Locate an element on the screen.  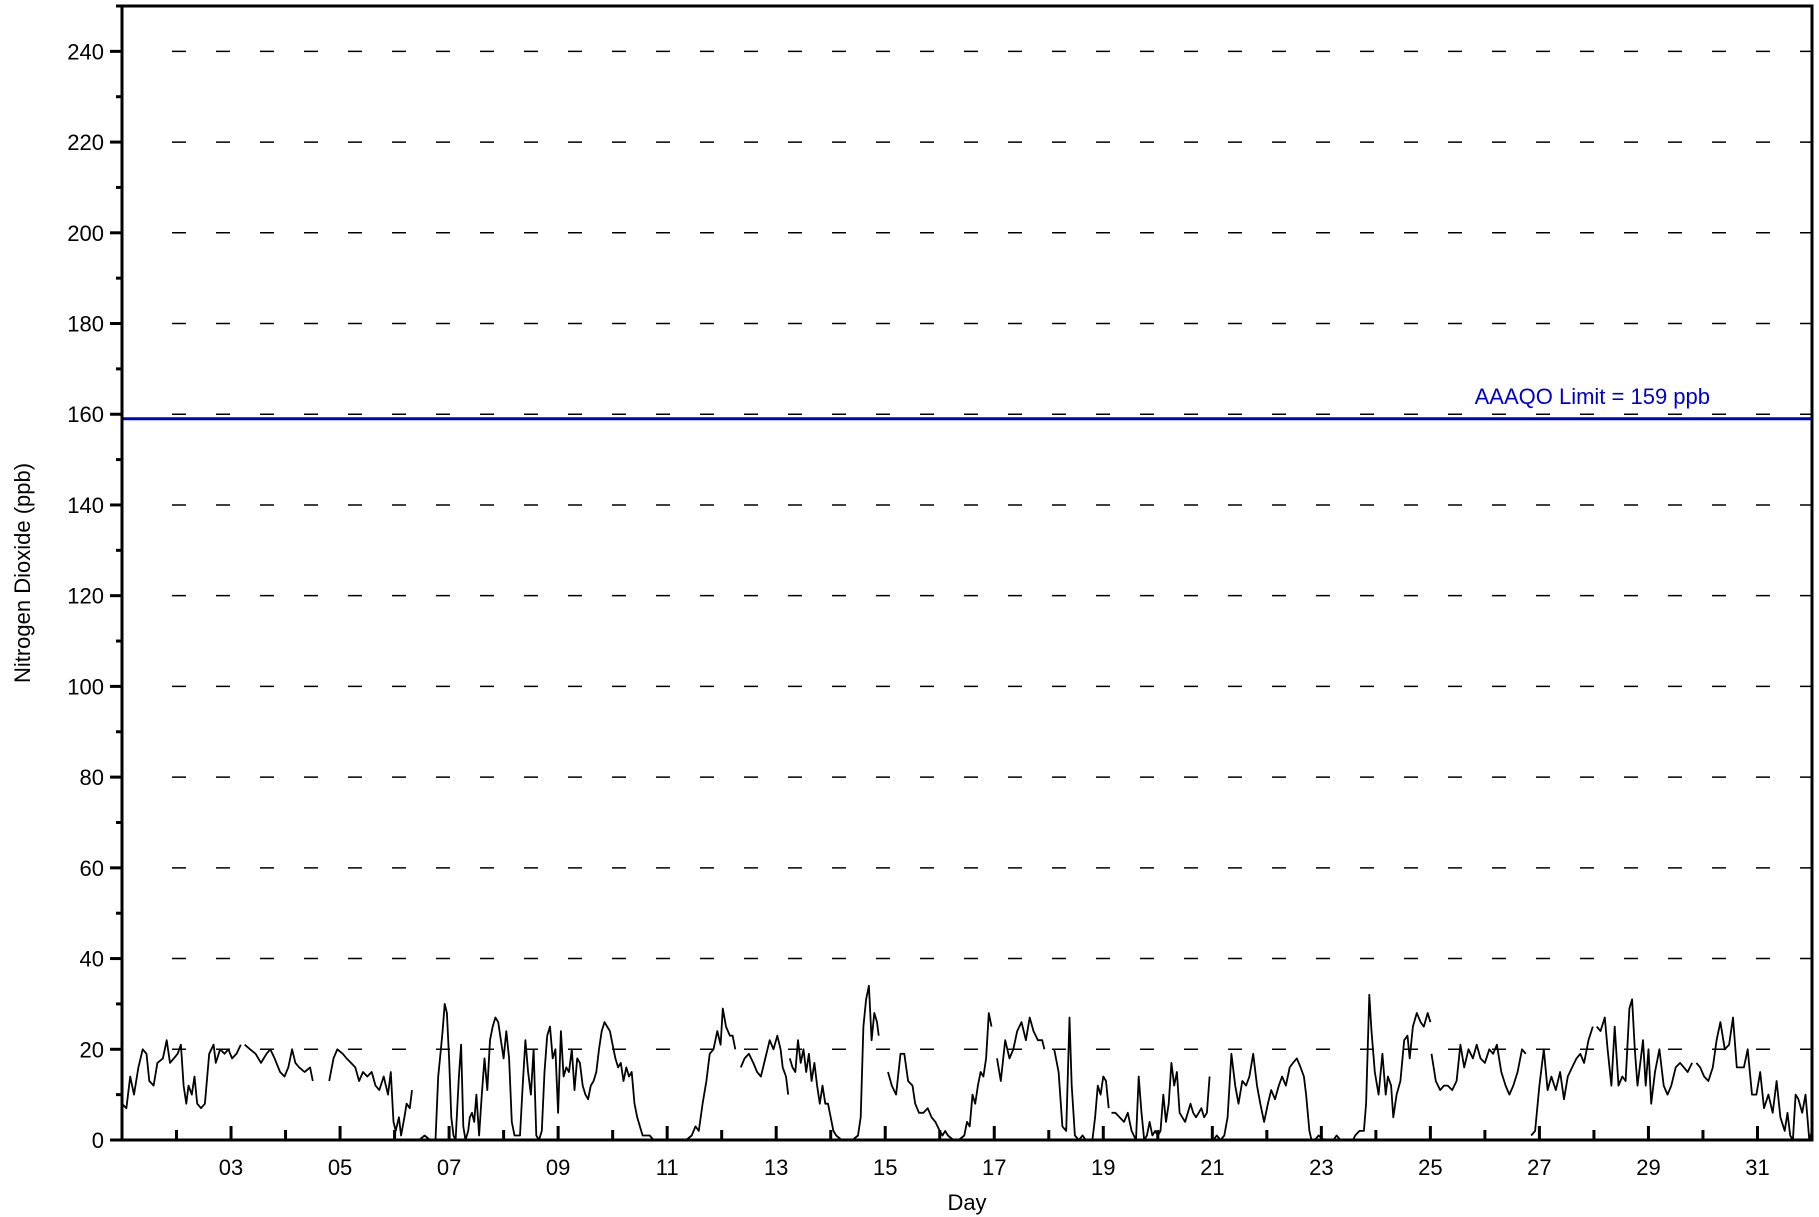
x-tick-label: 29 is located at coordinates (1648, 1167).